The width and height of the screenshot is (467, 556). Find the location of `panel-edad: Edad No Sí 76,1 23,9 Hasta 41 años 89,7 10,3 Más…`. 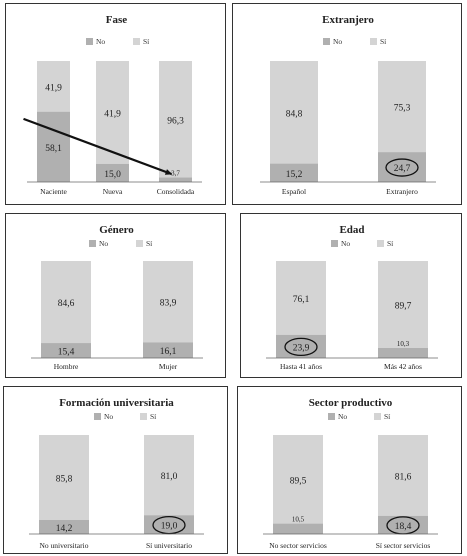

panel-edad: Edad No Sí 76,1 23,9 Hasta 41 años 89,7 10,3 Más… is located at coordinates (351, 295).